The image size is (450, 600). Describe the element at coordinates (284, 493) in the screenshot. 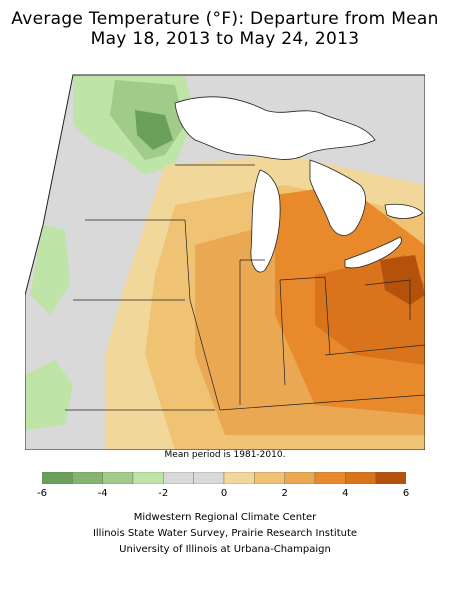

I see `legend-tick-label: 2` at that location.